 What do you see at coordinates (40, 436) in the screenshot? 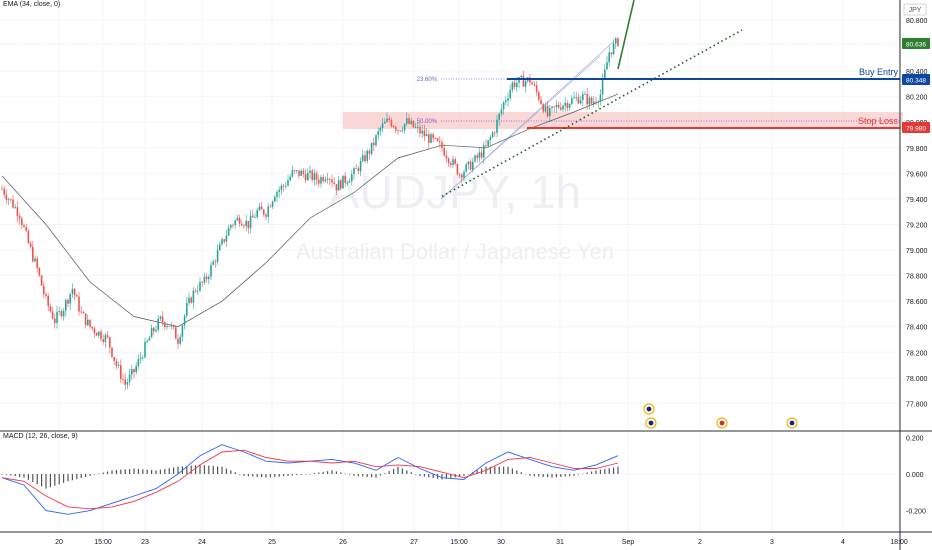
I see `macd-indicator-label: MACD (12, 26, close, 9)` at bounding box center [40, 436].